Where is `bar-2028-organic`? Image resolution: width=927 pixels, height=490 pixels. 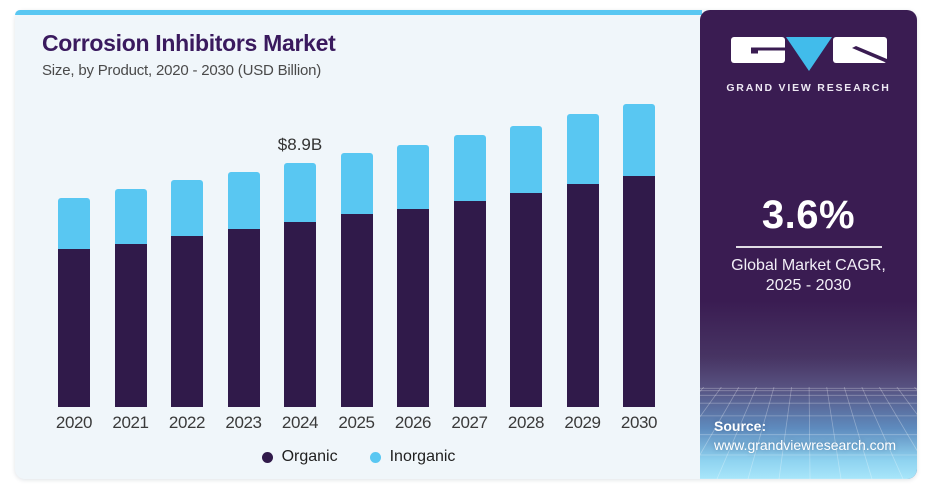 bar-2028-organic is located at coordinates (526, 299).